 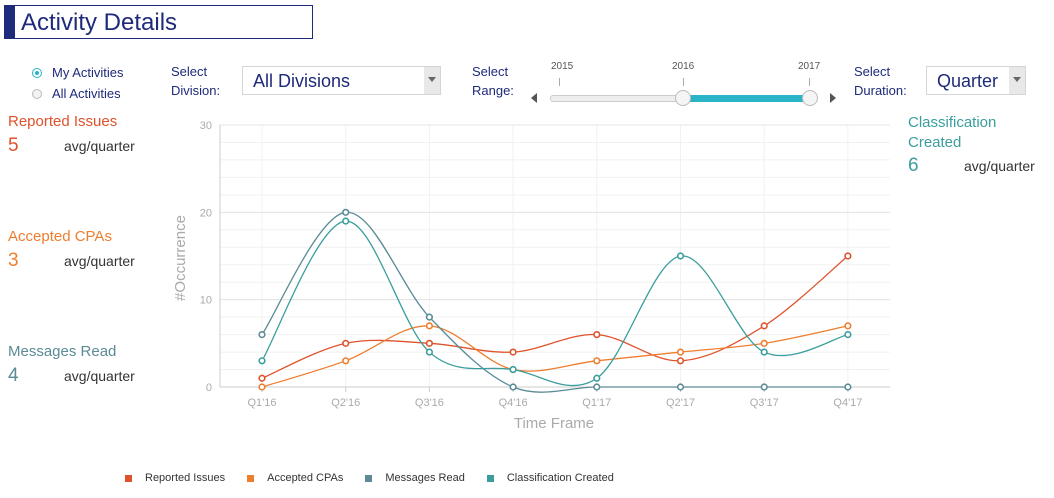 What do you see at coordinates (62, 351) in the screenshot?
I see `stat-messages-read-label: Messages Read` at bounding box center [62, 351].